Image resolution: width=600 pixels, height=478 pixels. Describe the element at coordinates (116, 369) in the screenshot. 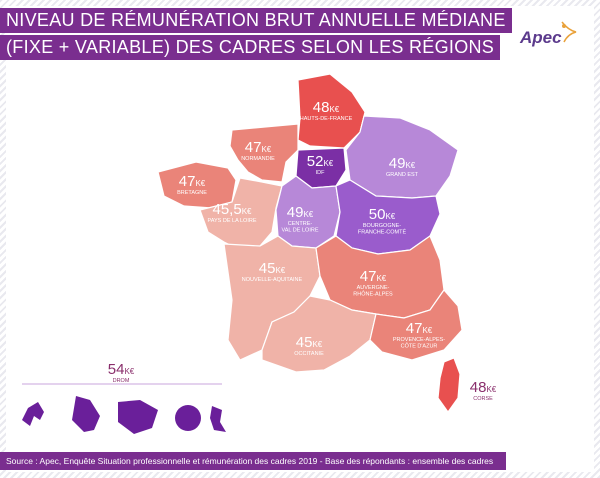

I see `value-number-drom: 54` at that location.